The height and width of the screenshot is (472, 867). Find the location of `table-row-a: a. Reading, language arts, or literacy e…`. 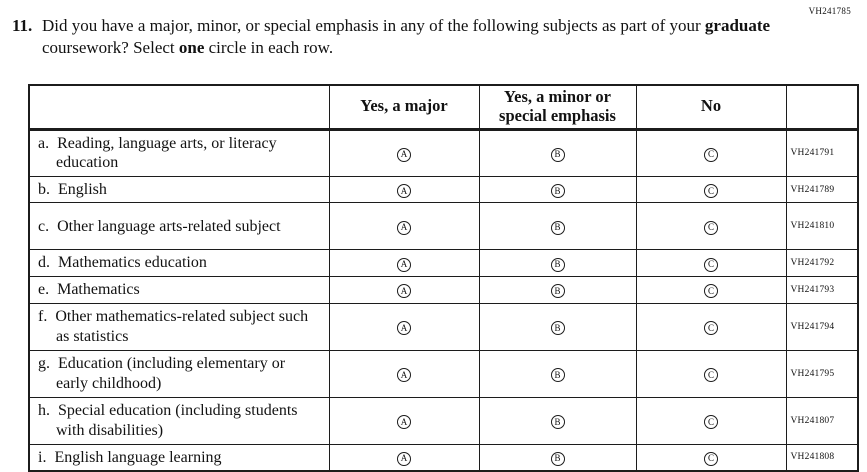

table-row-a: a. Reading, language arts, or literacy e… is located at coordinates (443, 152).